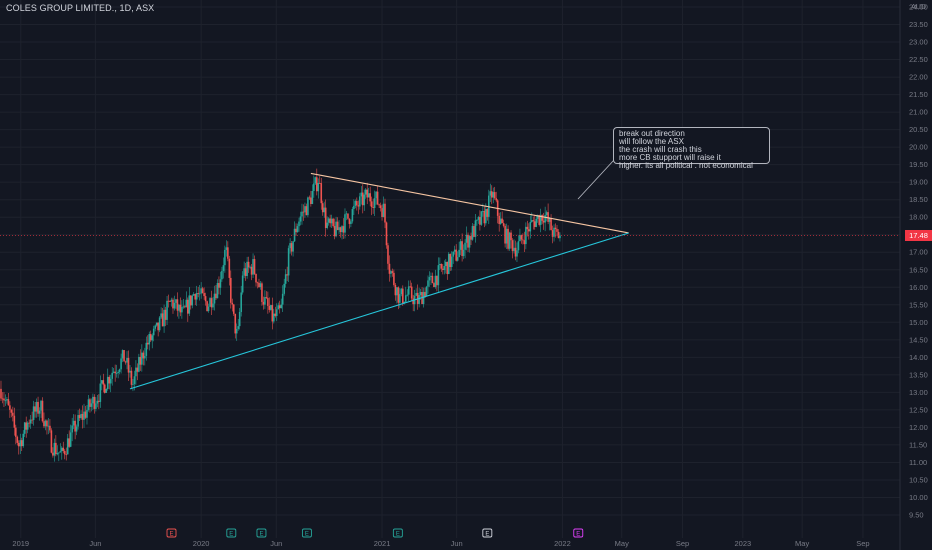 The height and width of the screenshot is (550, 932). Describe the element at coordinates (918, 304) in the screenshot. I see `y-tick-label: 15.50` at that location.